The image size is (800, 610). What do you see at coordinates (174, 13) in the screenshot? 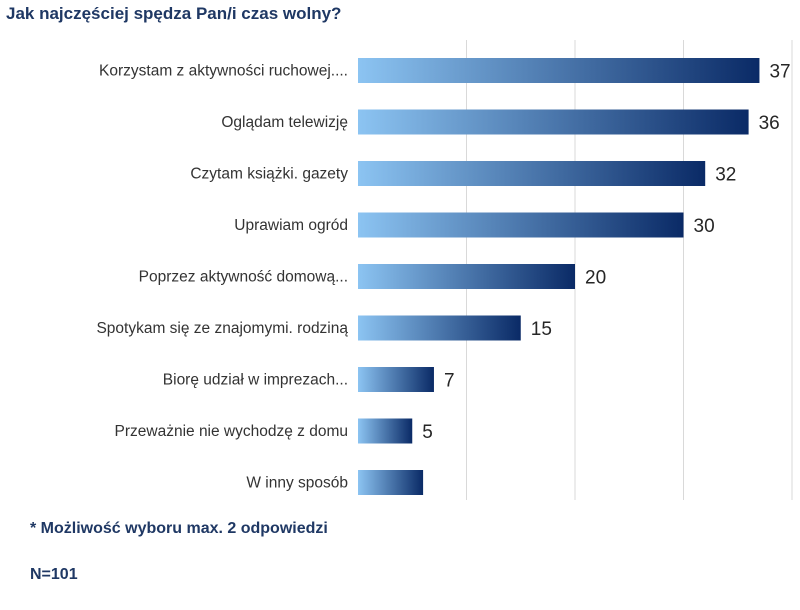
I see `chart-title: Jak najczęściej spędza Pan/i czas wolny?` at bounding box center [174, 13].